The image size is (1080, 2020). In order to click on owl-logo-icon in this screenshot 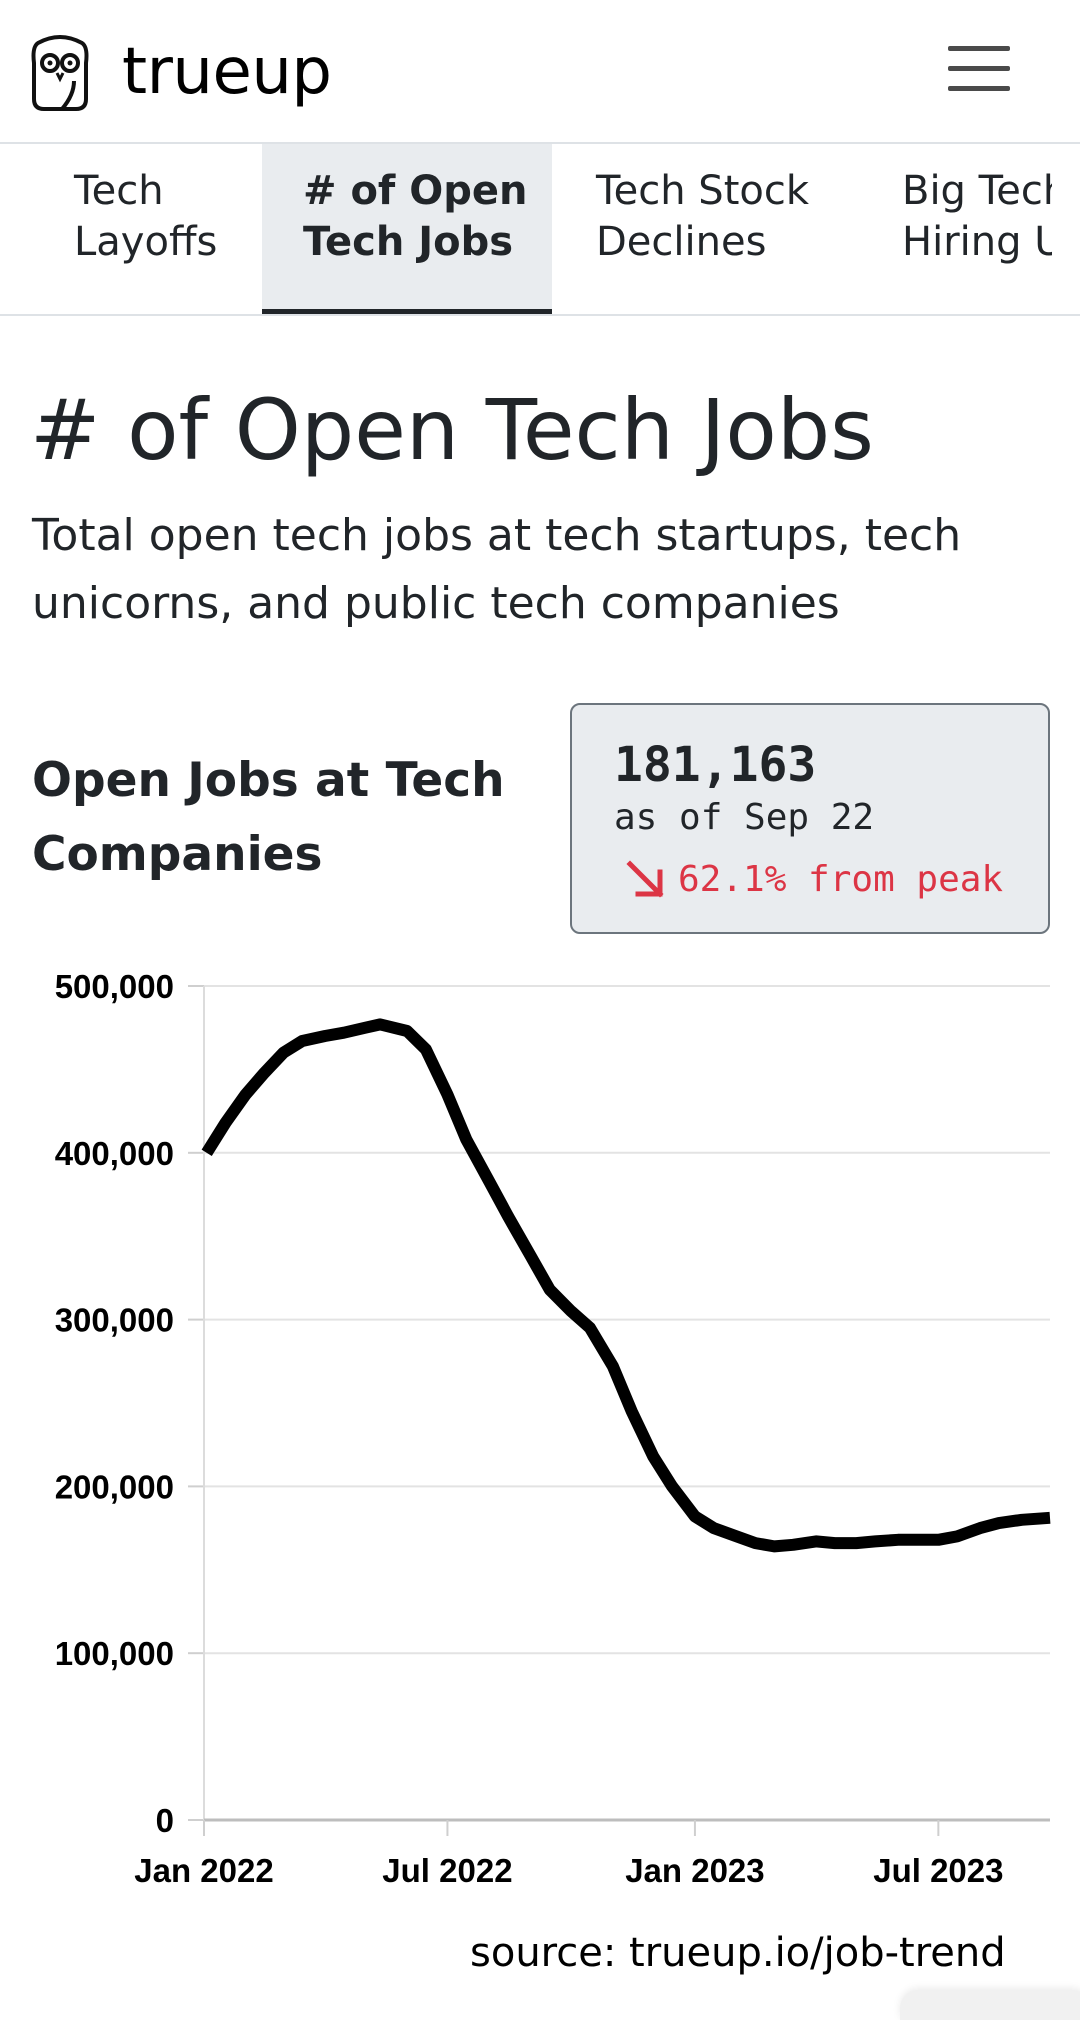, I will do `click(60, 73)`.